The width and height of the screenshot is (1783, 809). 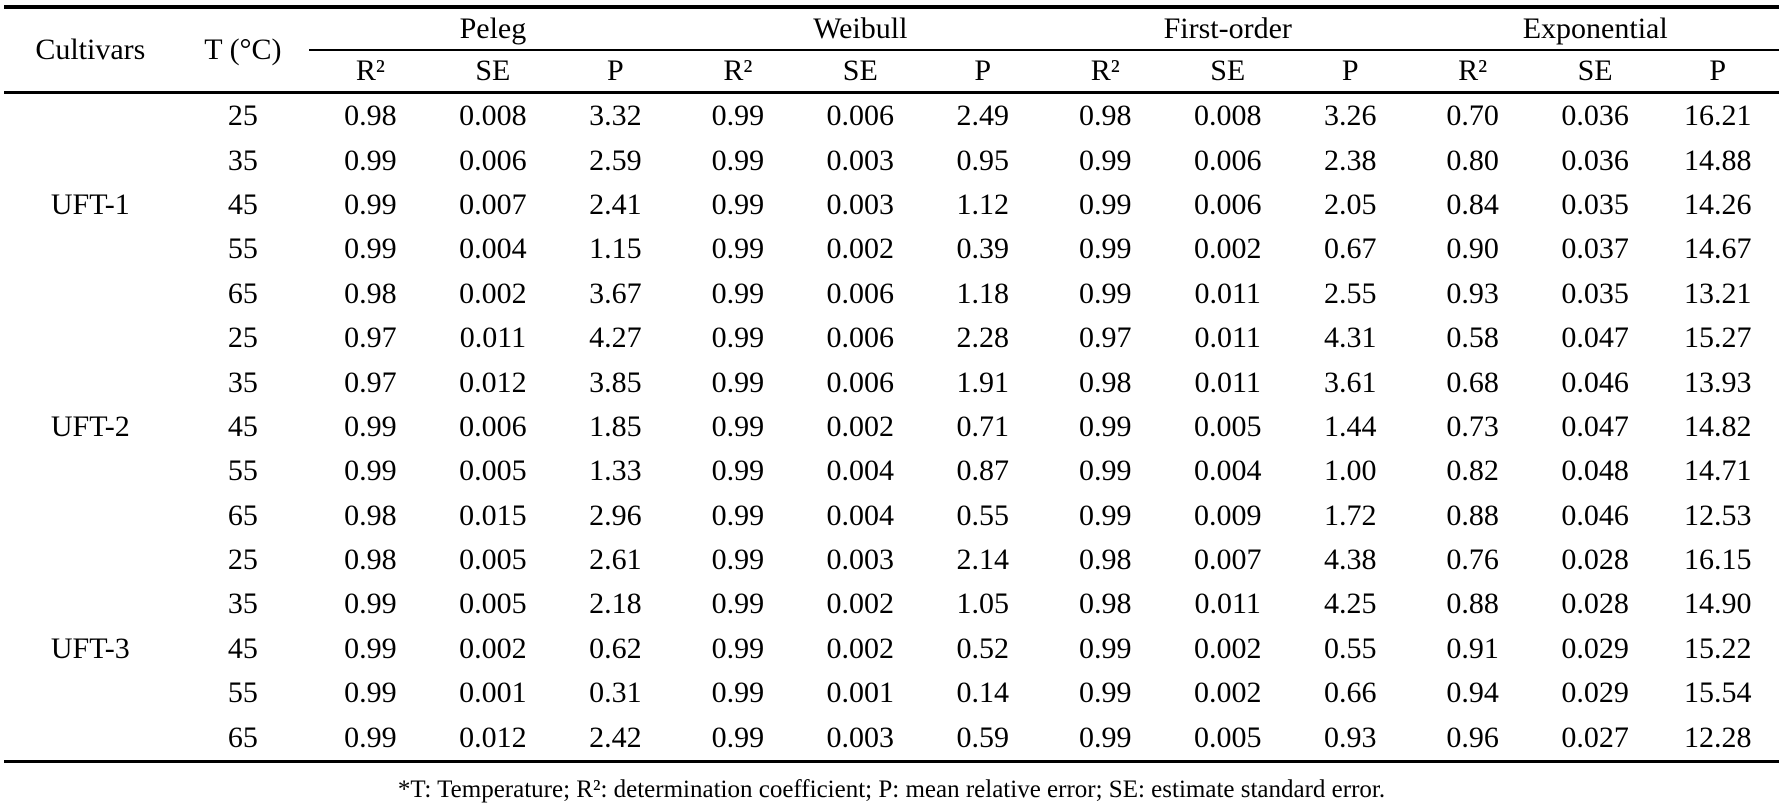 What do you see at coordinates (615, 693) in the screenshot?
I see `value-cell: 0.31` at bounding box center [615, 693].